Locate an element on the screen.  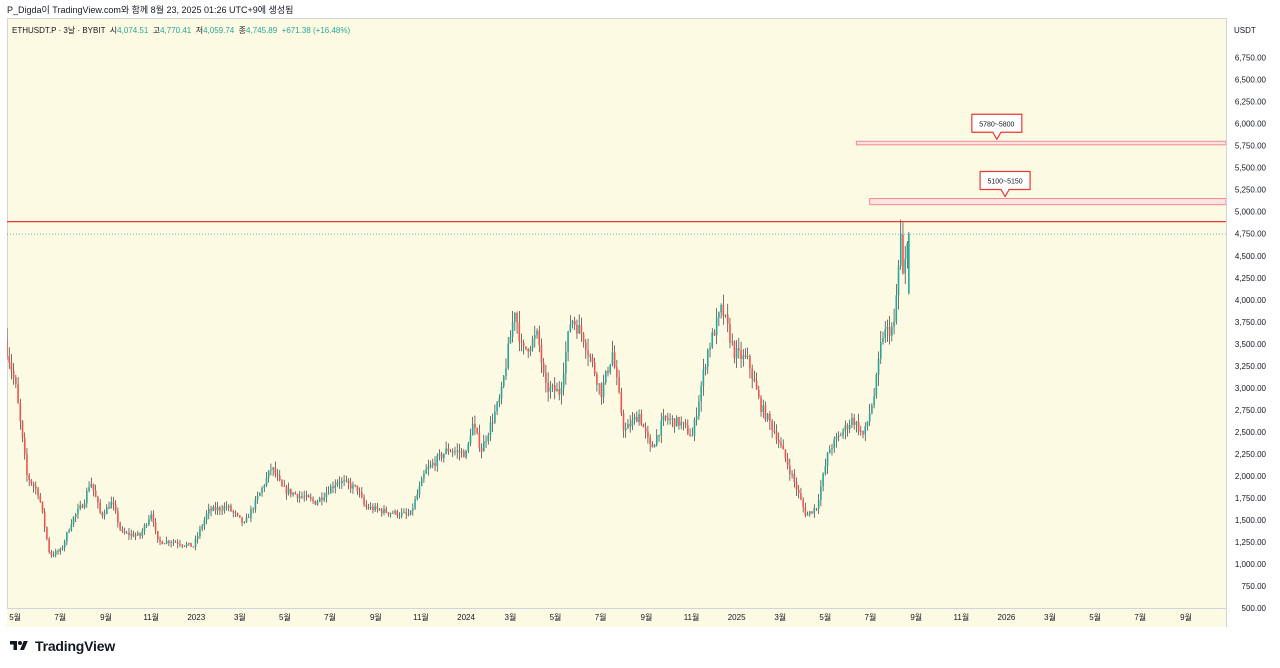
x-tick-label: 5월 is located at coordinates (1095, 617).